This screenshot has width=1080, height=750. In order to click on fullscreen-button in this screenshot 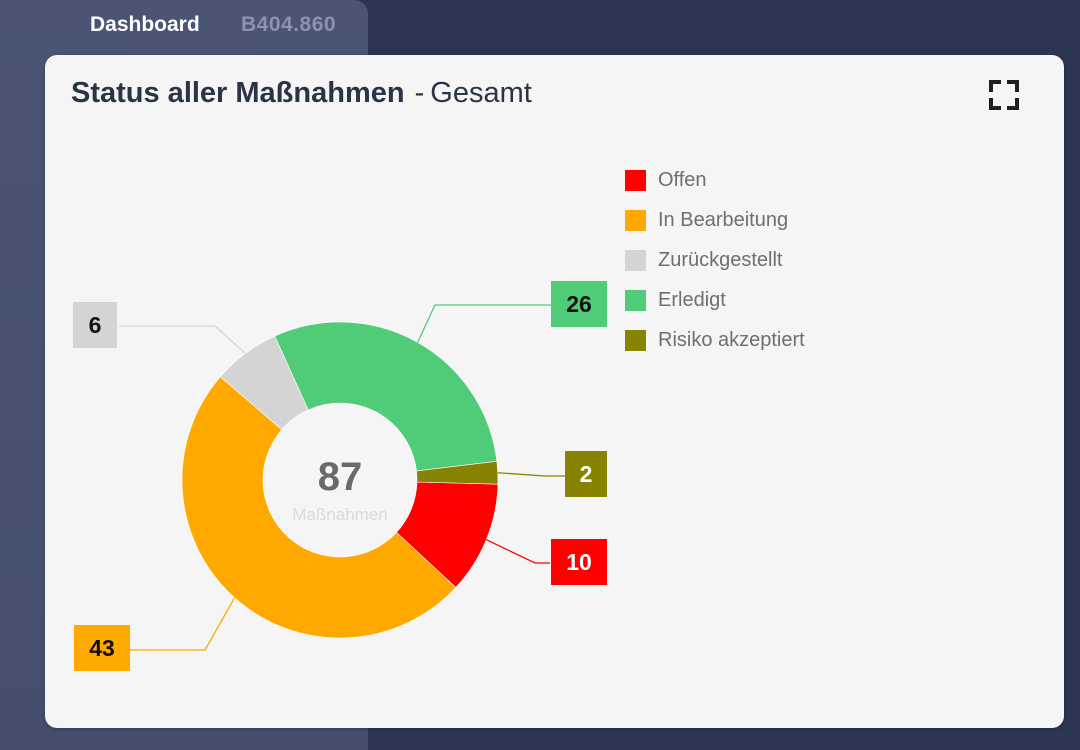, I will do `click(1004, 95)`.